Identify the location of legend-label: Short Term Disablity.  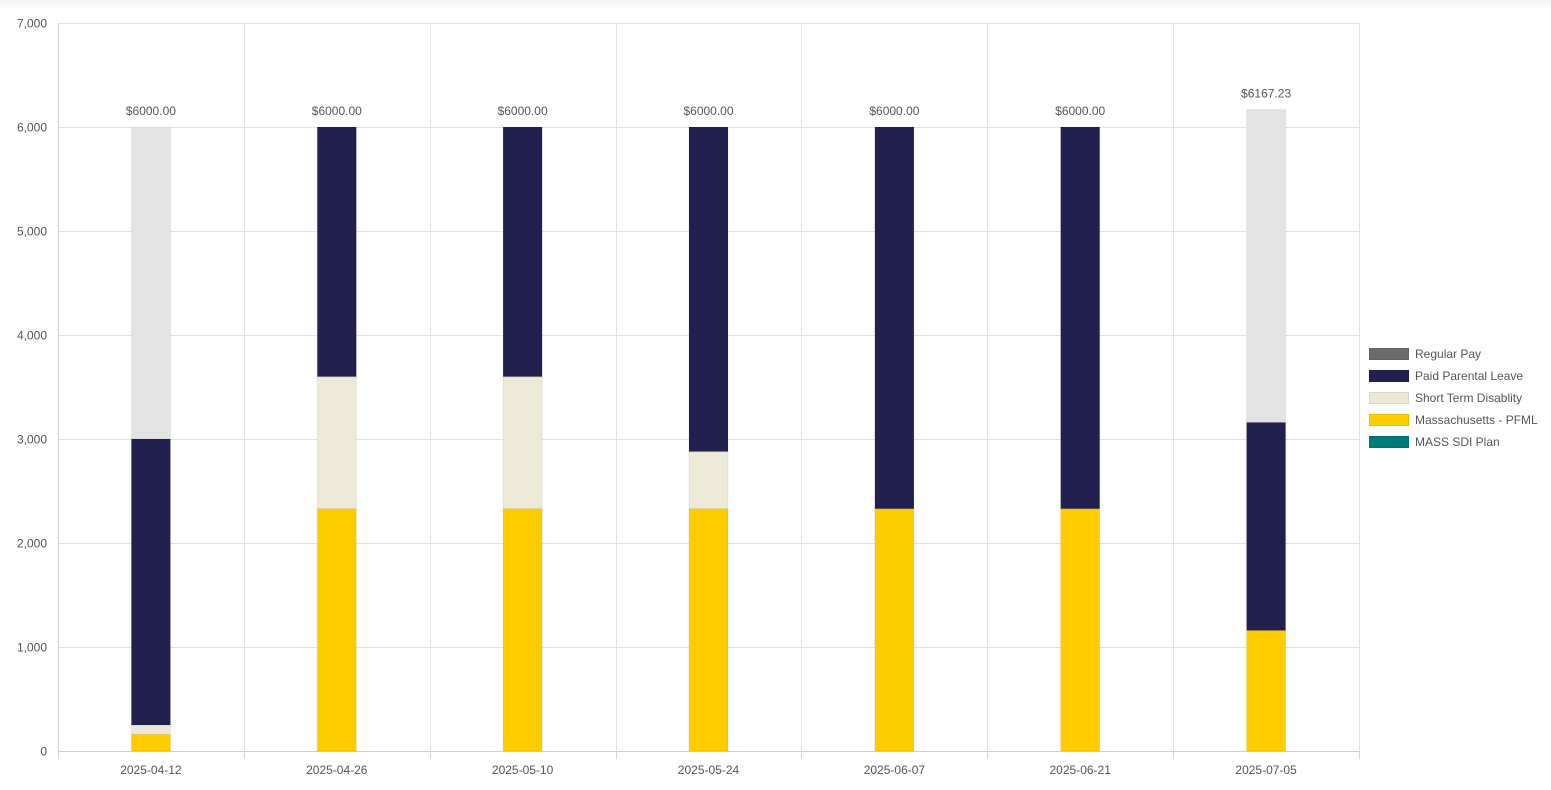
(1469, 398).